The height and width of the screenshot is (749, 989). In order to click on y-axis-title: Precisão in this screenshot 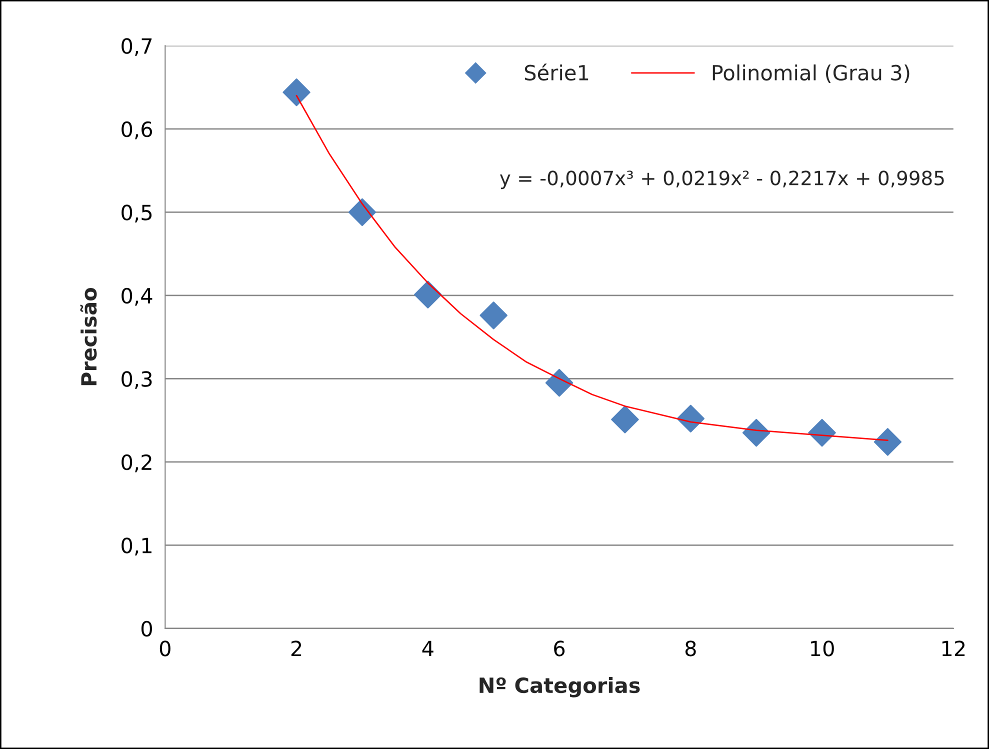, I will do `click(88, 337)`.